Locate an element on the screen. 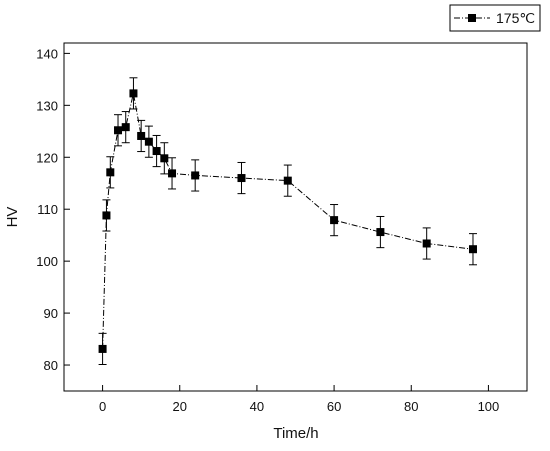 The height and width of the screenshot is (451, 550). x-tick-label: 60 is located at coordinates (334, 406).